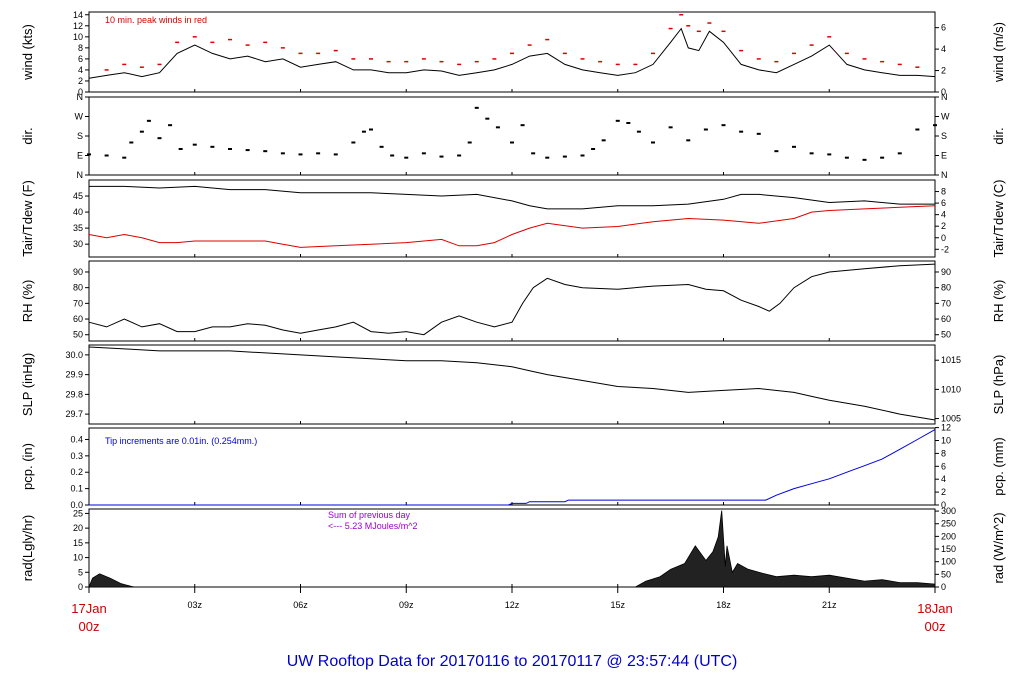 The image size is (1024, 700). What do you see at coordinates (78, 228) in the screenshot?
I see `left-tick-label: 35` at bounding box center [78, 228].